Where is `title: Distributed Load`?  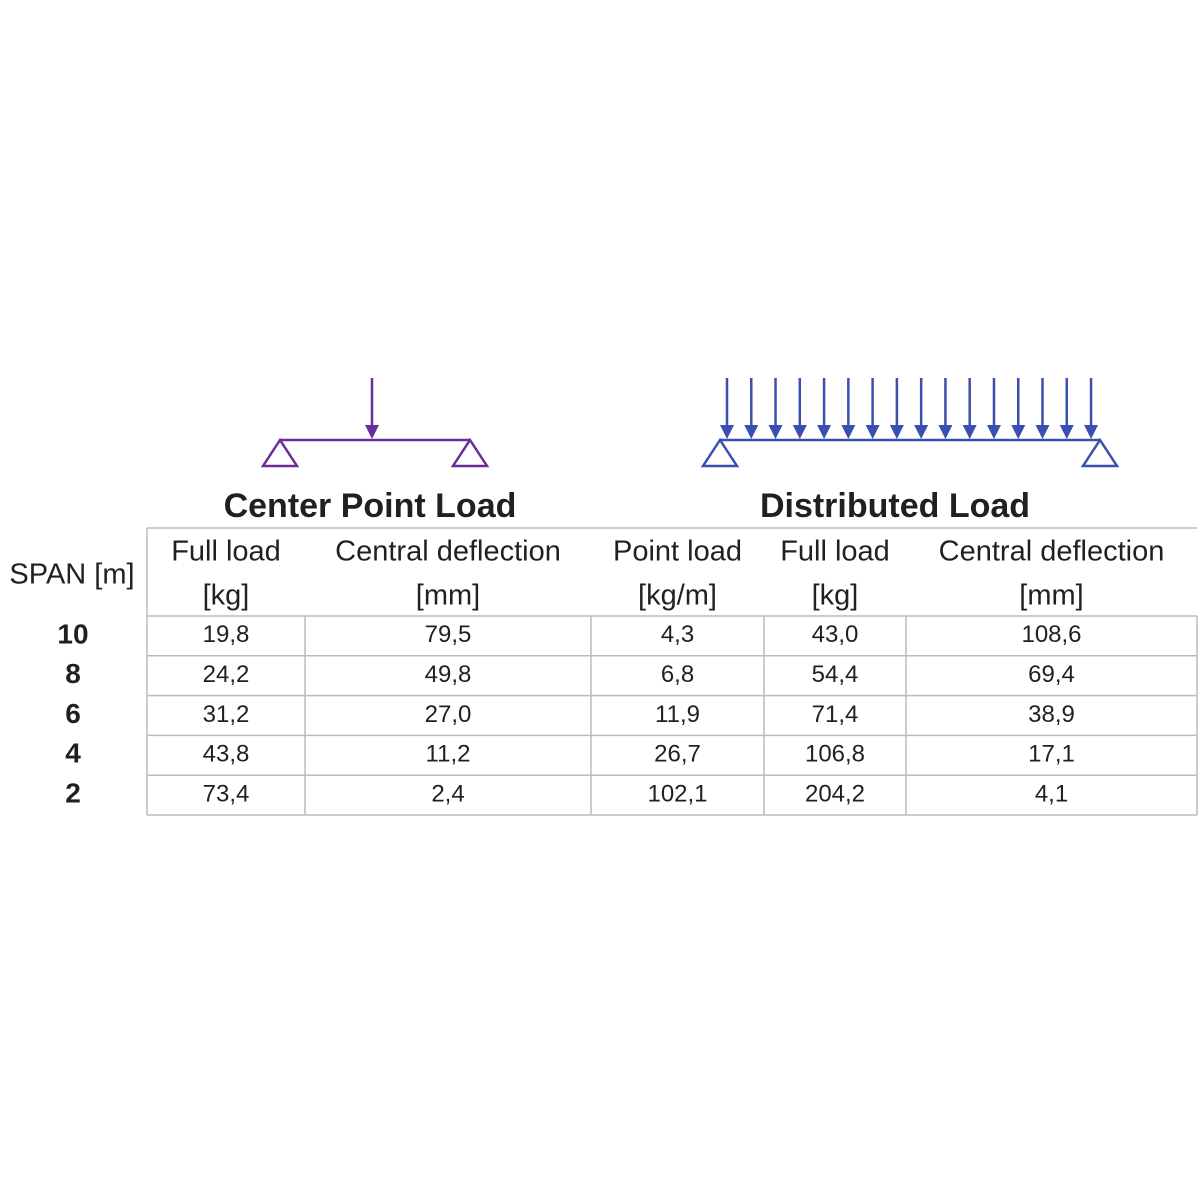
title: Distributed Load is located at coordinates (895, 506).